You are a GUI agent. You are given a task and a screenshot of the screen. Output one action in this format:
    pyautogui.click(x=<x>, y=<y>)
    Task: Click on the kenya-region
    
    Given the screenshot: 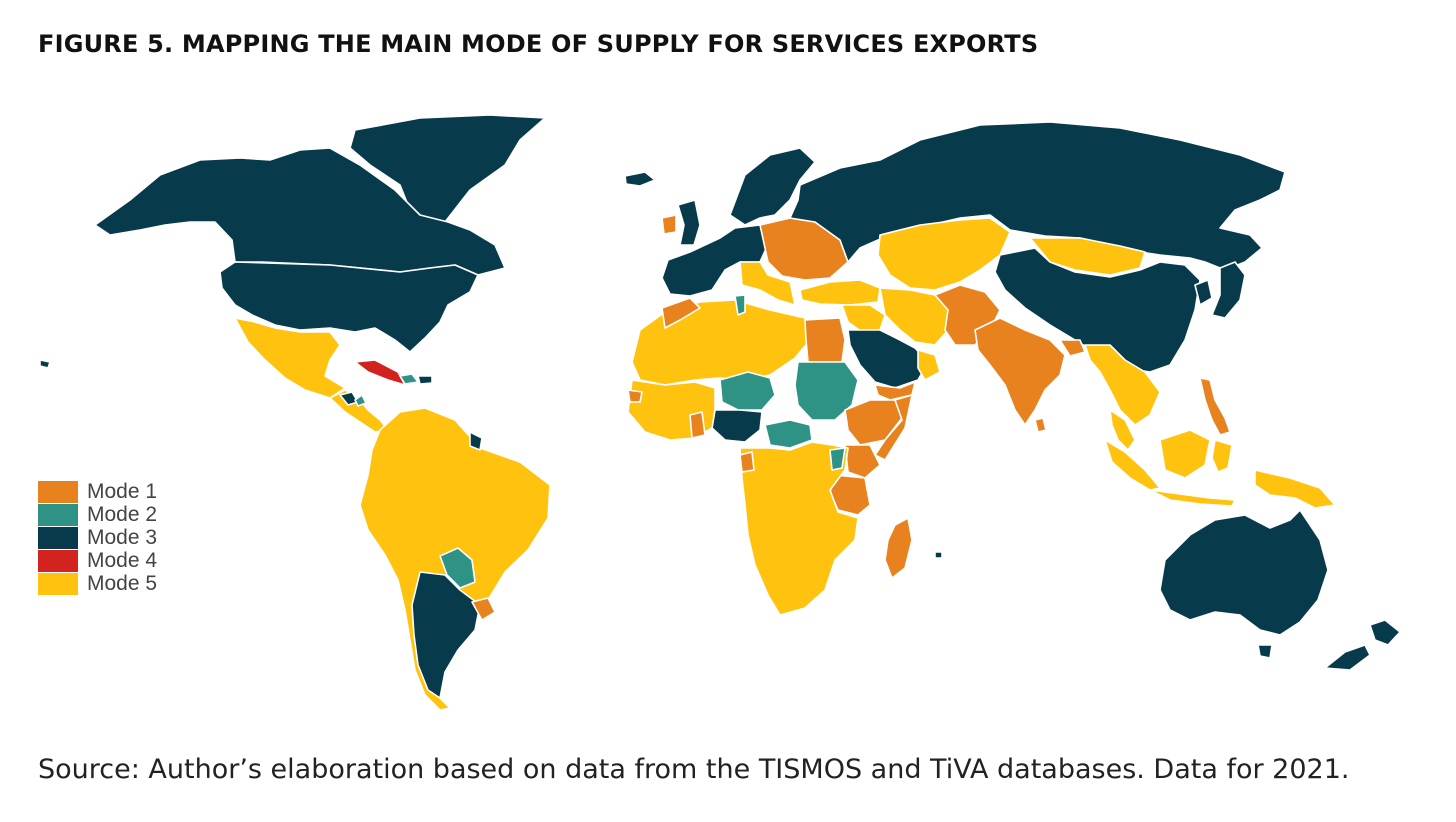 What is the action you would take?
    pyautogui.click(x=862, y=461)
    